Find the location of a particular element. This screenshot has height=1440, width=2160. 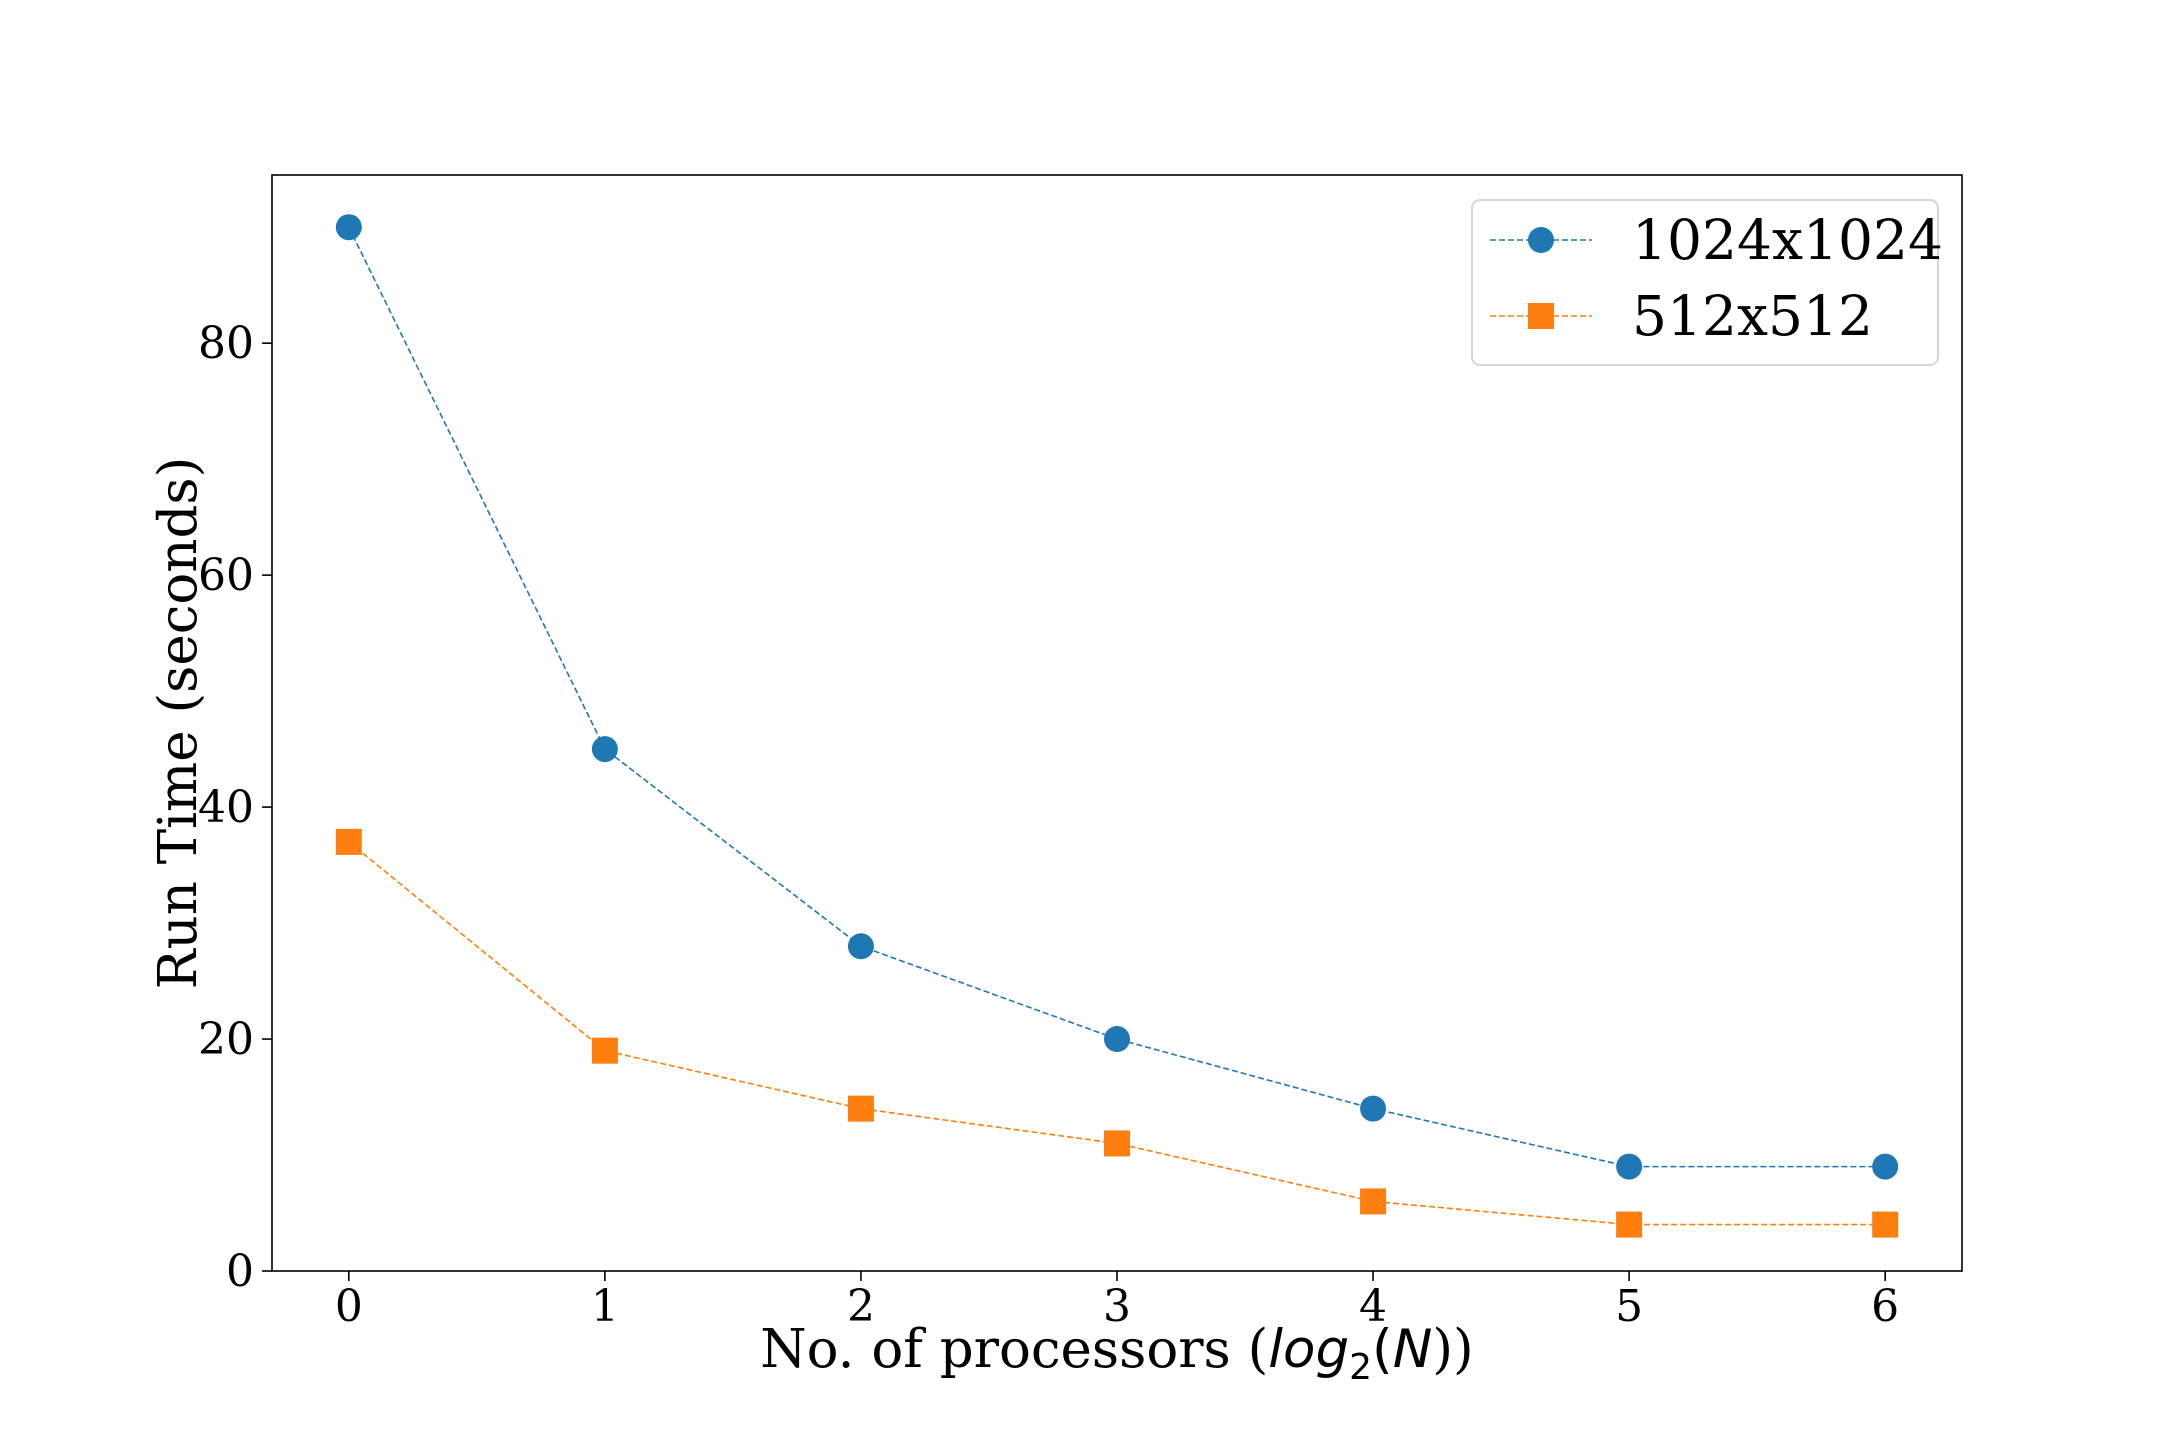

legend: 1024x1024 512x512 is located at coordinates (1707, 282).